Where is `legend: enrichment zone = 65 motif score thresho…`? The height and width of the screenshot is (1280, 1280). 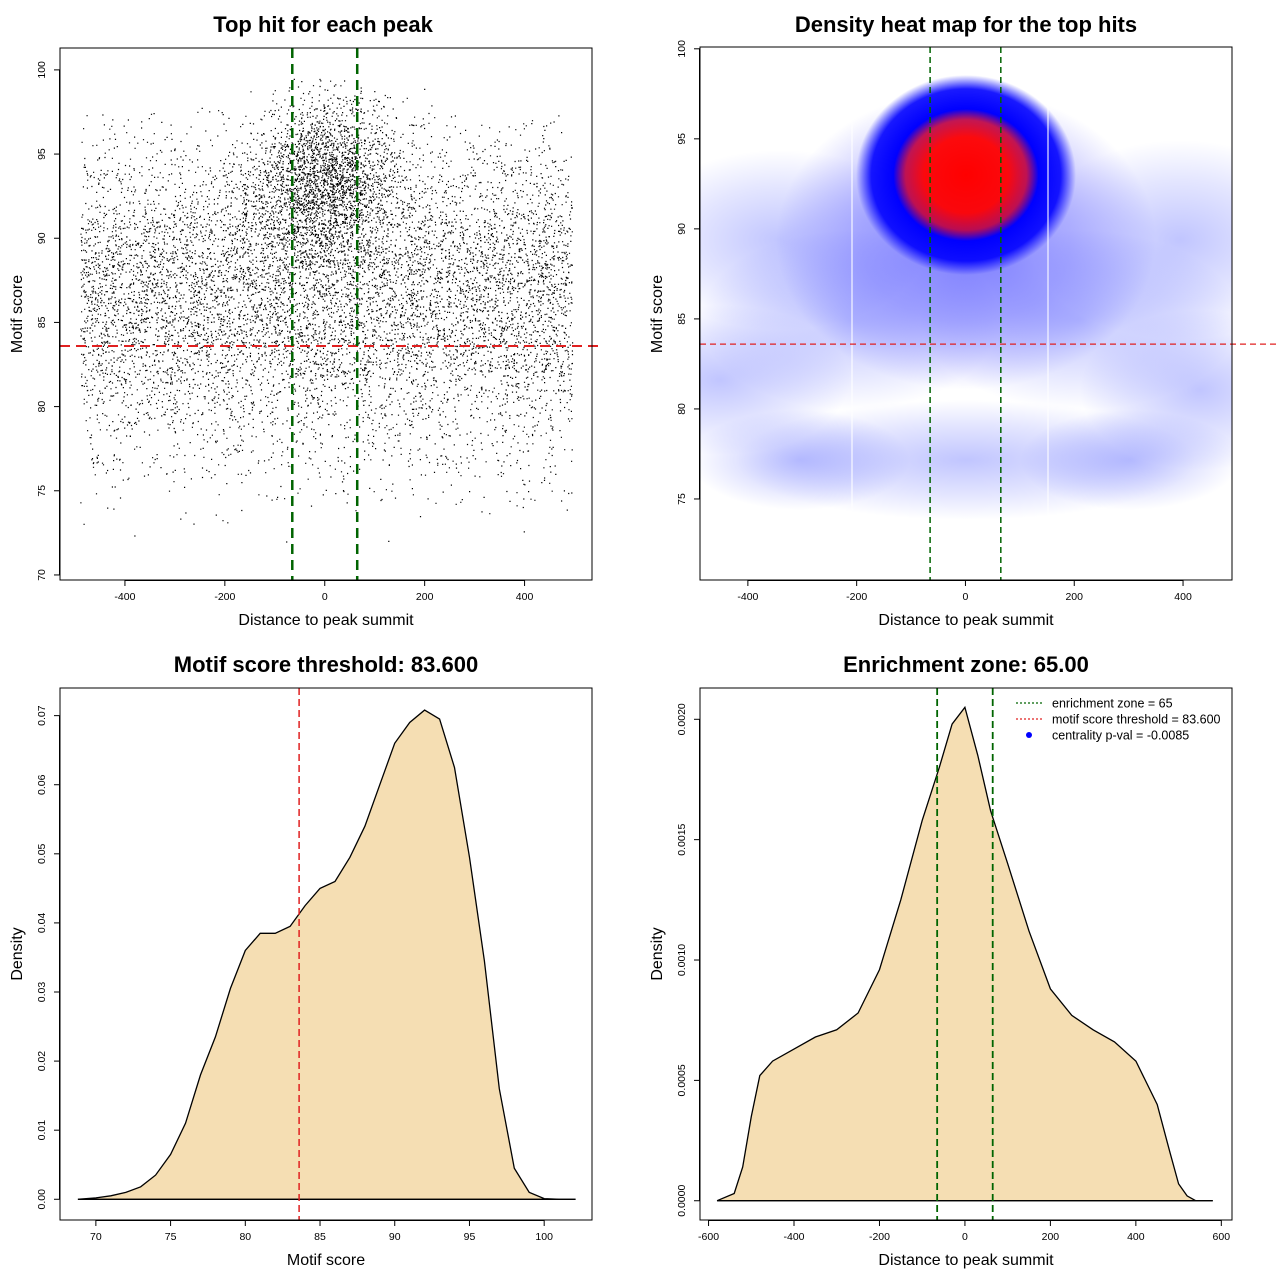
legend: enrichment zone = 65 motif score thresho… is located at coordinates (1118, 720).